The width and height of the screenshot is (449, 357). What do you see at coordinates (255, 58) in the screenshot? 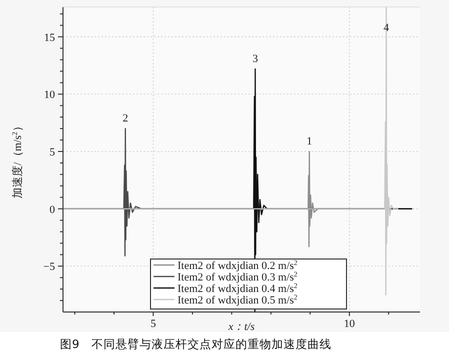
I see `annotation: 3` at bounding box center [255, 58].